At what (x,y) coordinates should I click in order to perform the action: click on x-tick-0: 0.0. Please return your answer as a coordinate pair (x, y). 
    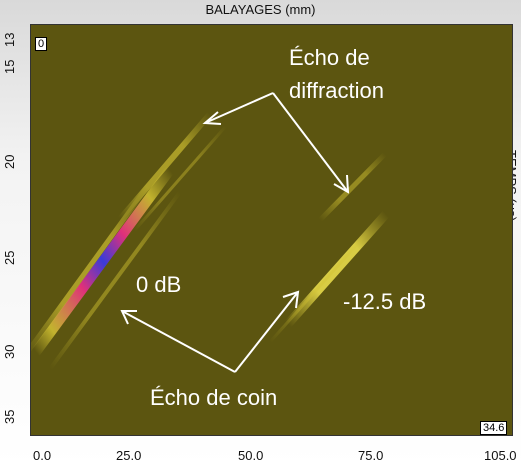
    Looking at the image, I should click on (42, 455).